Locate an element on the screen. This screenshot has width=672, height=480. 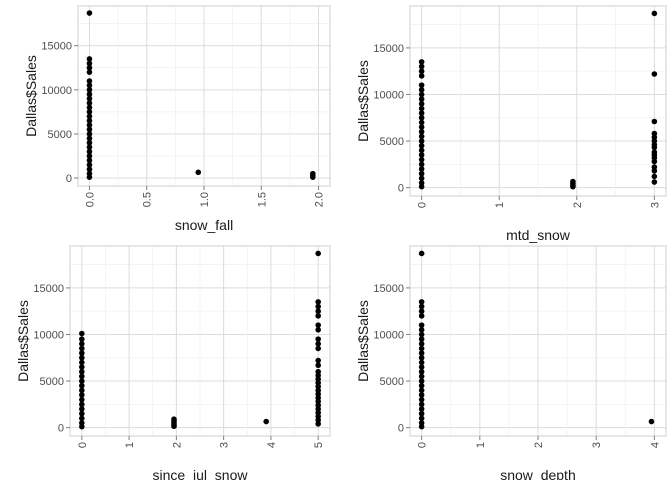
x-axis-title: snow_depth is located at coordinates (538, 473).